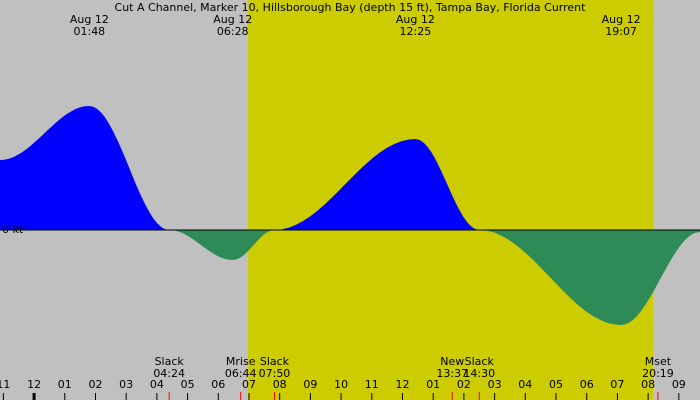  I want to click on event-time: 01:48, so click(89, 31).